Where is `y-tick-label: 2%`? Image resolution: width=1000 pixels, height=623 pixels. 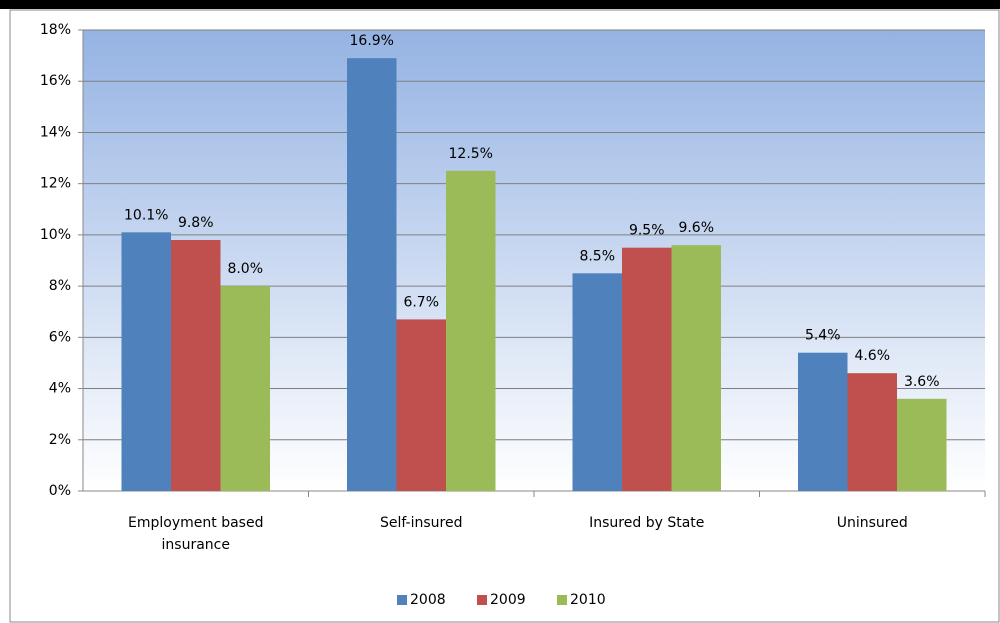
y-tick-label: 2% is located at coordinates (60, 440).